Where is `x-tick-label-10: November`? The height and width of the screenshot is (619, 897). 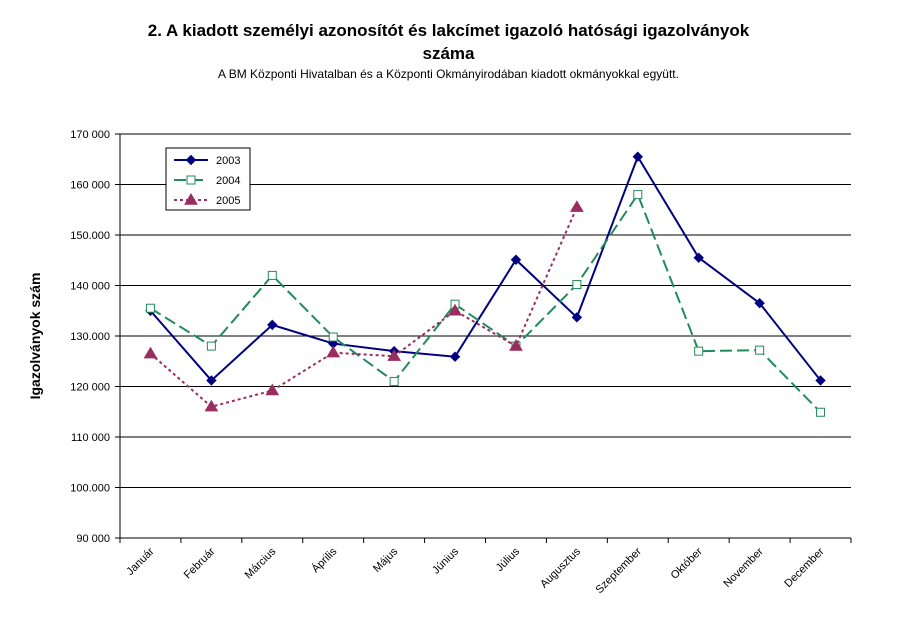
x-tick-label-10: November is located at coordinates (743, 567).